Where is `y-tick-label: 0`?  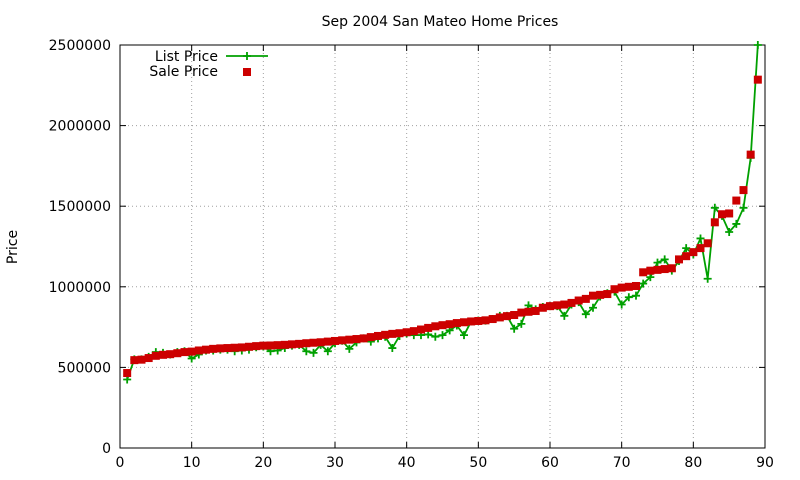
y-tick-label: 0 is located at coordinates (106, 449).